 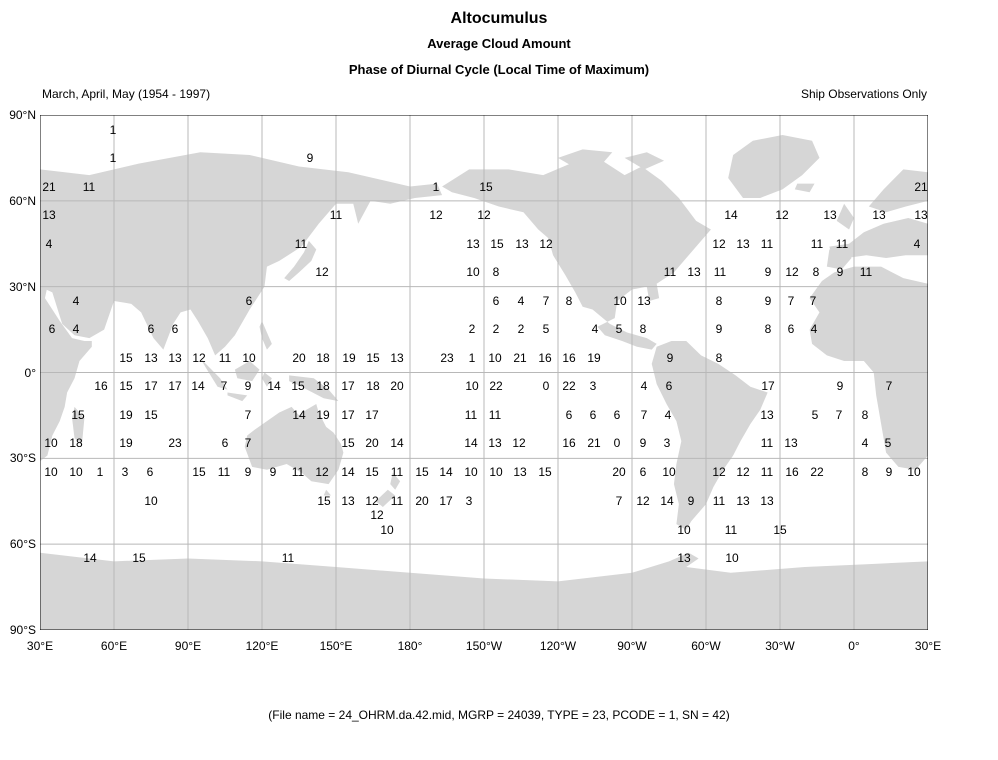 I want to click on landmass-africa-west, so click(x=868, y=368).